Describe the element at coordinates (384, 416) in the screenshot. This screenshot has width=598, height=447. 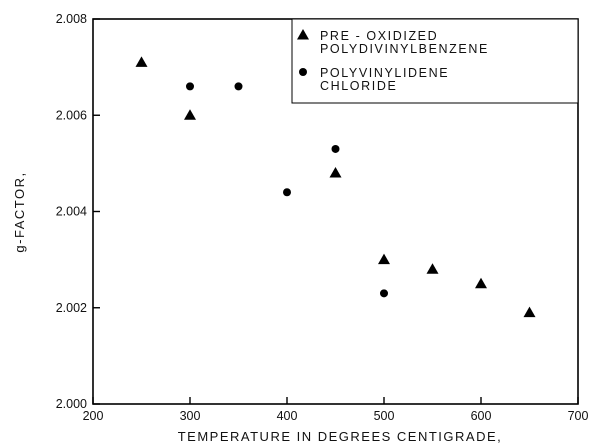
I see `x-tick-label: 500` at that location.